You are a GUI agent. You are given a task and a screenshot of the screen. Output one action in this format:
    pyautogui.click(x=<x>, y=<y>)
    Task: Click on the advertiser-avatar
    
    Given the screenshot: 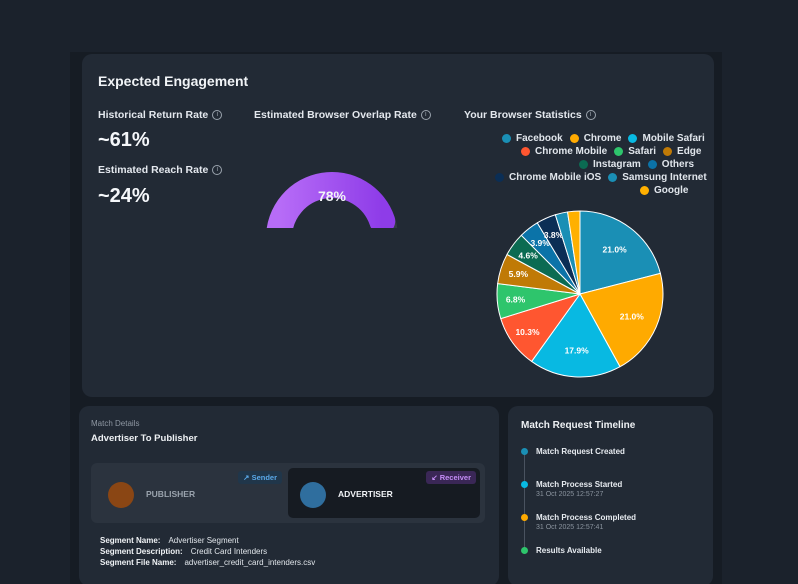 What is the action you would take?
    pyautogui.click(x=313, y=495)
    